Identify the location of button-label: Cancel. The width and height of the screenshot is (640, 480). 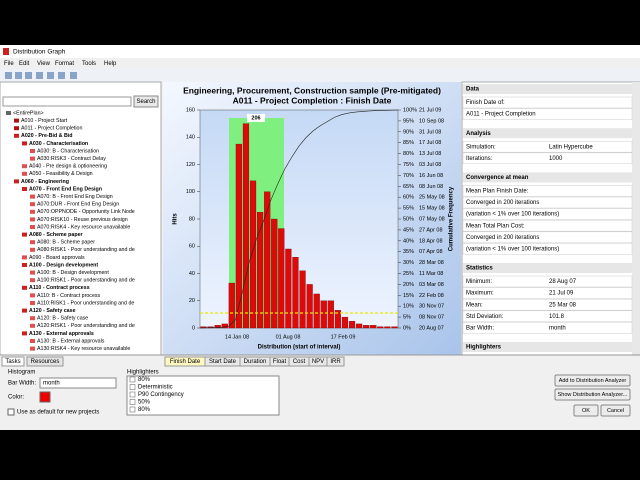
(615, 411).